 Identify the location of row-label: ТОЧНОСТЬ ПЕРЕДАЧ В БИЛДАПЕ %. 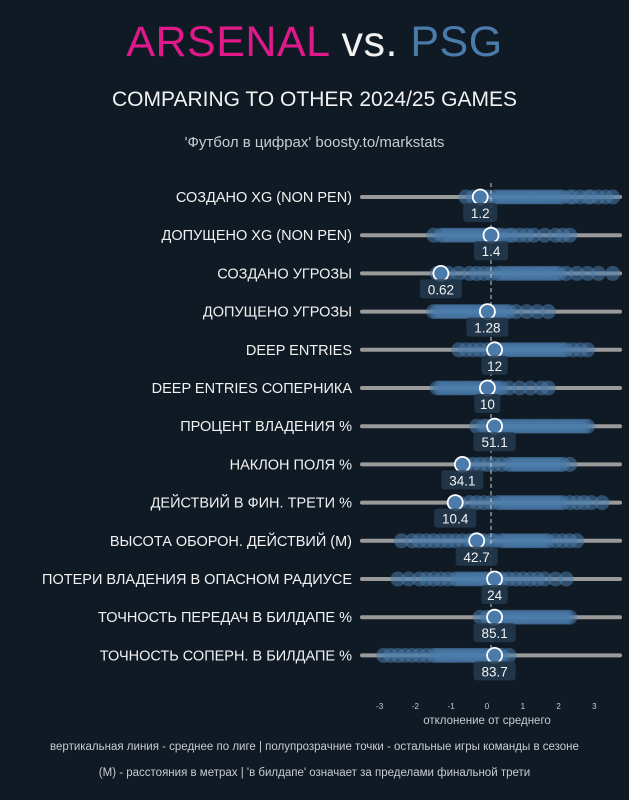
(225, 618).